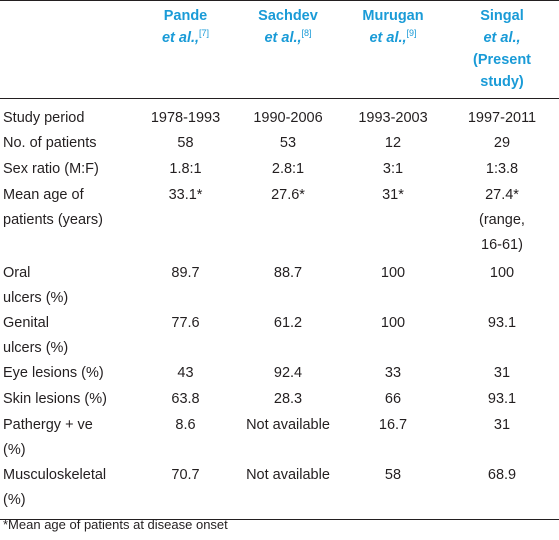  Describe the element at coordinates (279, 336) in the screenshot. I see `table-row: Genital ulcers (%) 77.6 61.2 100 93.1` at that location.